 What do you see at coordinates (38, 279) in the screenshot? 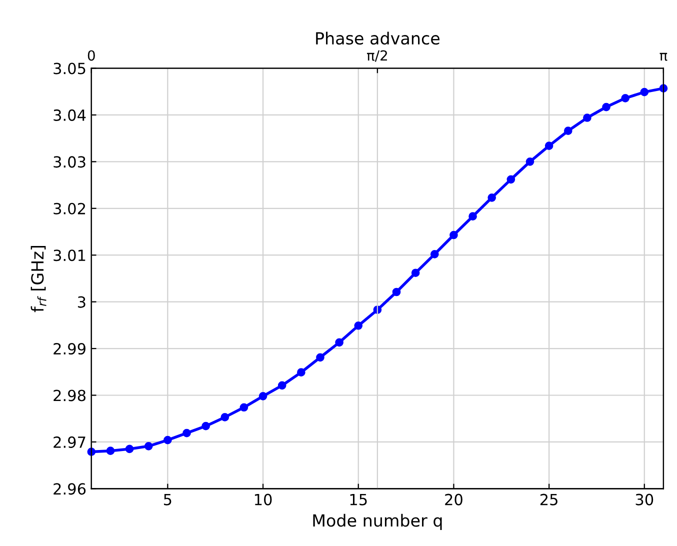
I see `y-axis-title: f$_{rf}$ [GHz]` at bounding box center [38, 279].